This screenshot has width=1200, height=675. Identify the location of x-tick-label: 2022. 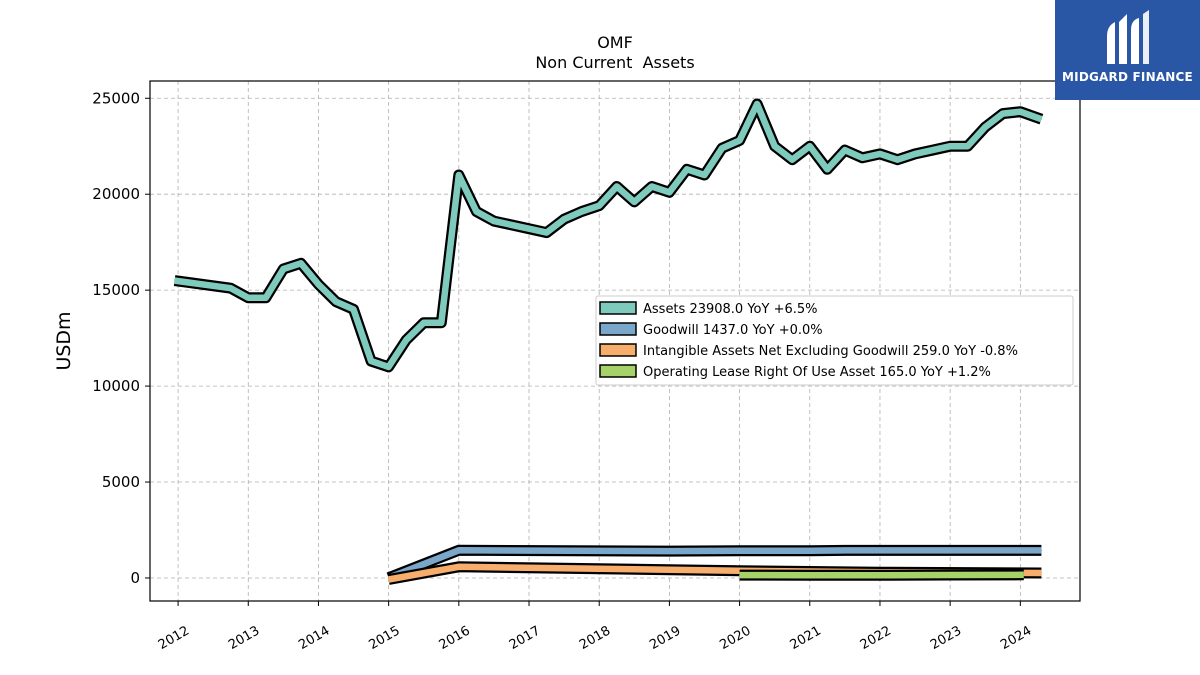
(876, 638).